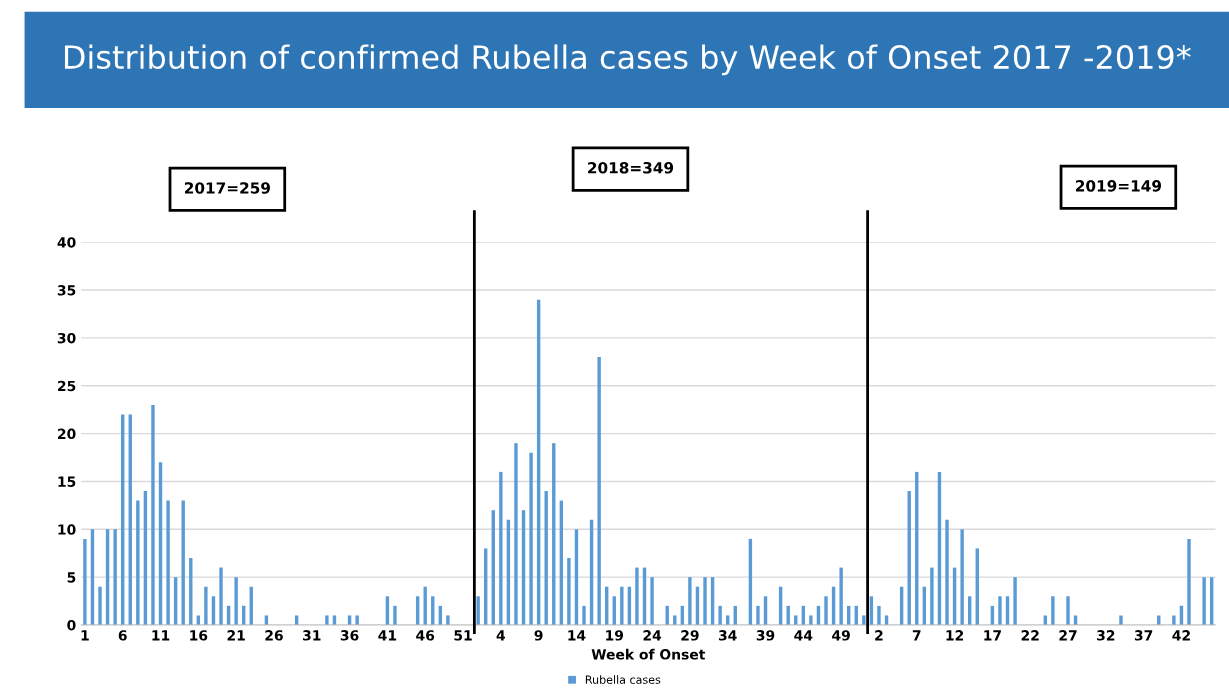 Image resolution: width=1229 pixels, height=696 pixels. Describe the element at coordinates (71, 577) in the screenshot. I see `y-tick-label: 5` at that location.